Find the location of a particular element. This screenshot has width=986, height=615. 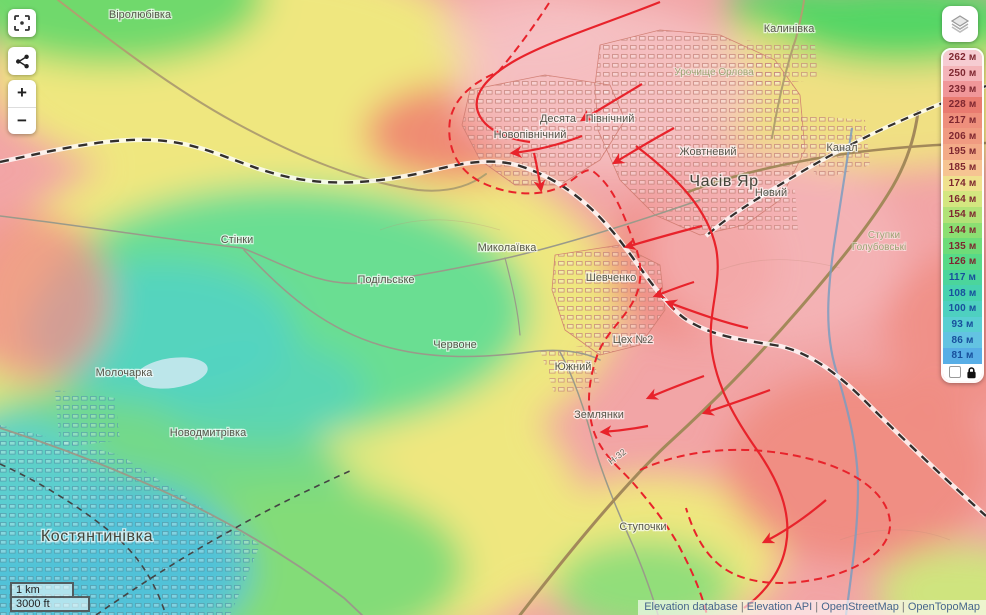

map-label: Урочище Орлова is located at coordinates (714, 72).